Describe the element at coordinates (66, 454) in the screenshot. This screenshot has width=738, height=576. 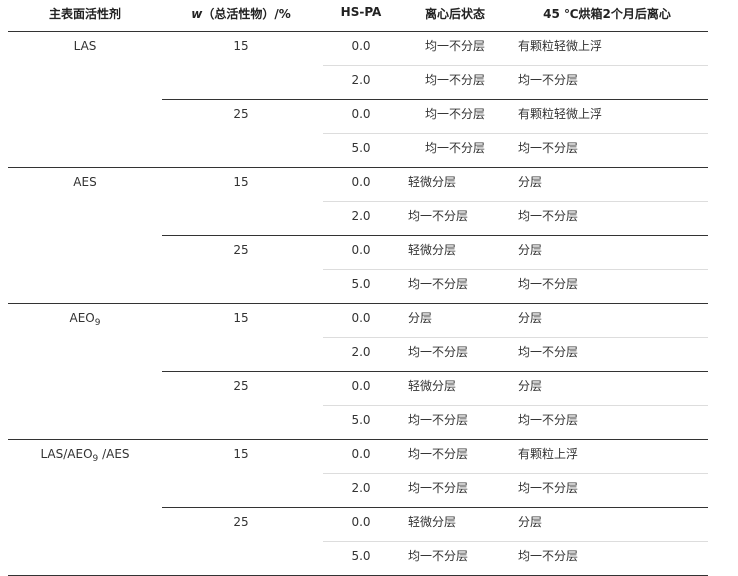
I see `surfactant-name-part: LAS/AEO` at that location.